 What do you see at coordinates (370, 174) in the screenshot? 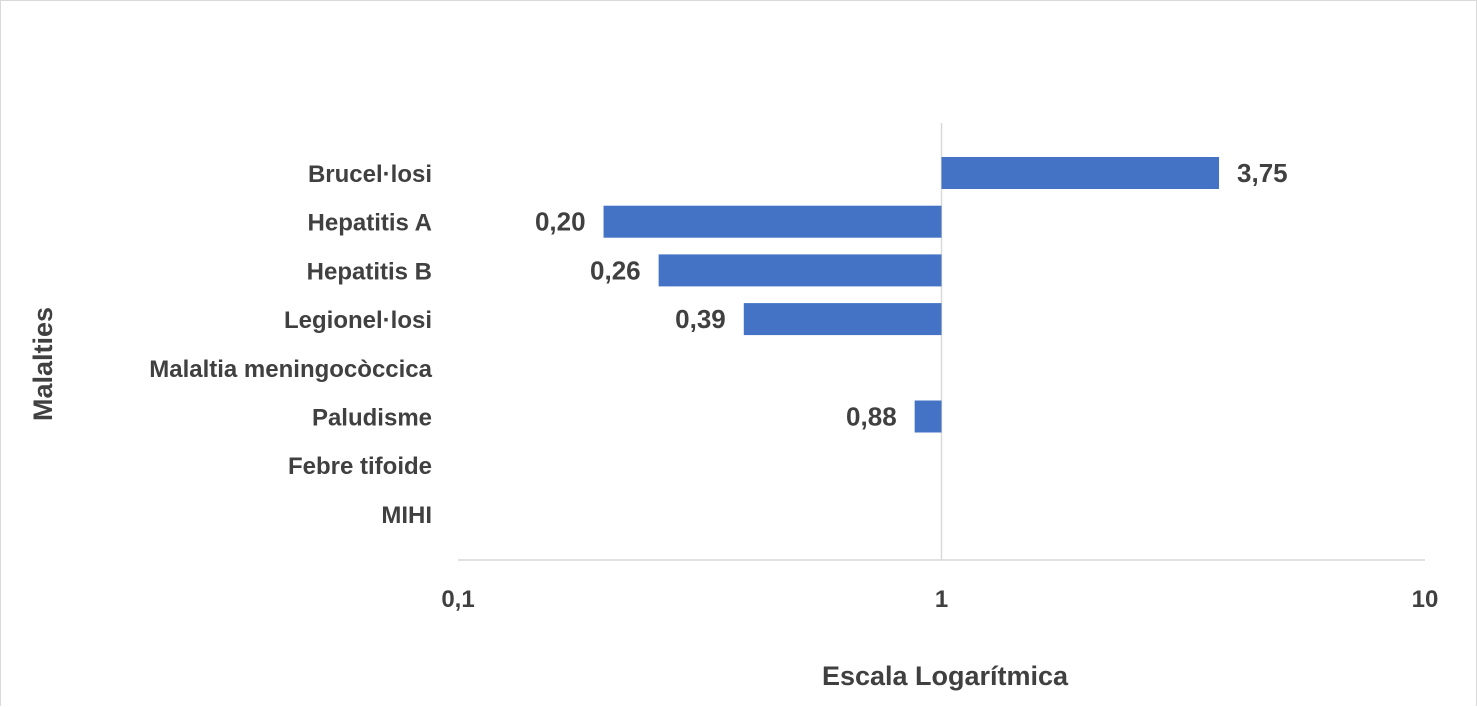
I see `category-label: Brucel·losi` at bounding box center [370, 174].